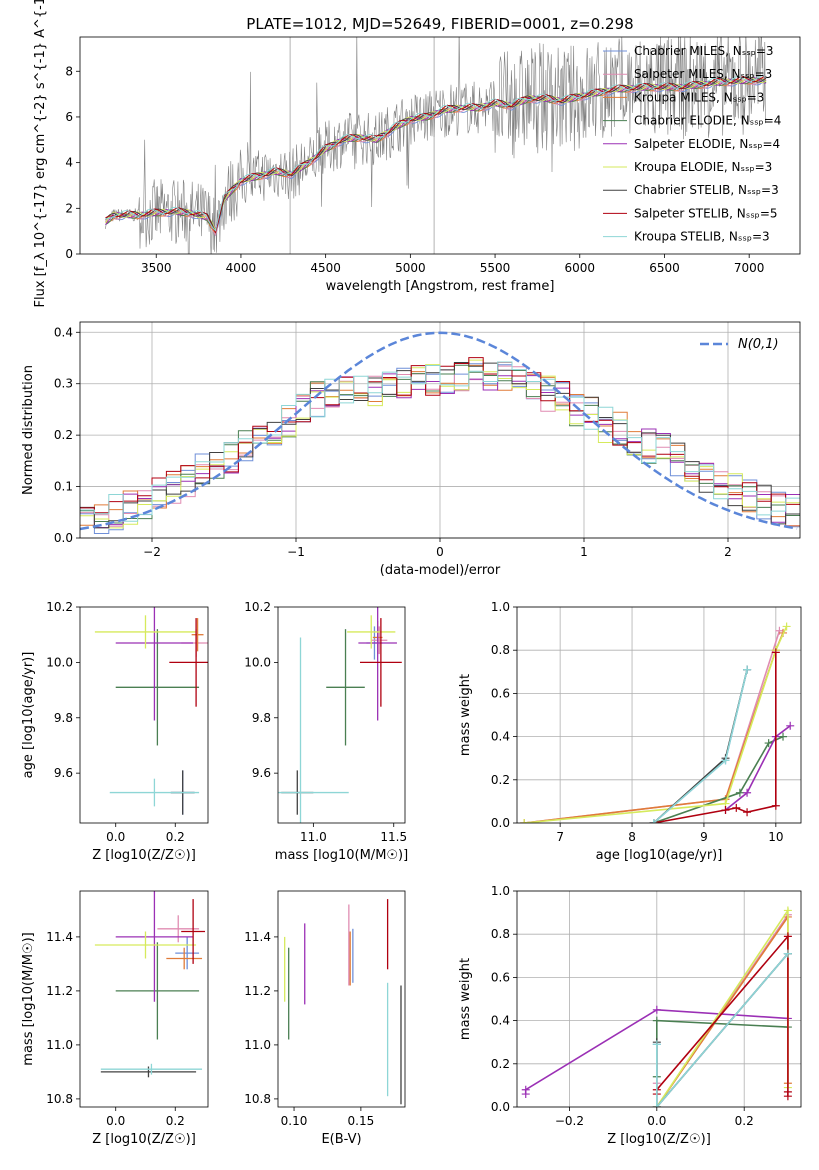 The image size is (819, 1170). Describe the element at coordinates (28, 998) in the screenshot. I see `y-axis-label: mass [log10(M/M☉)]` at that location.